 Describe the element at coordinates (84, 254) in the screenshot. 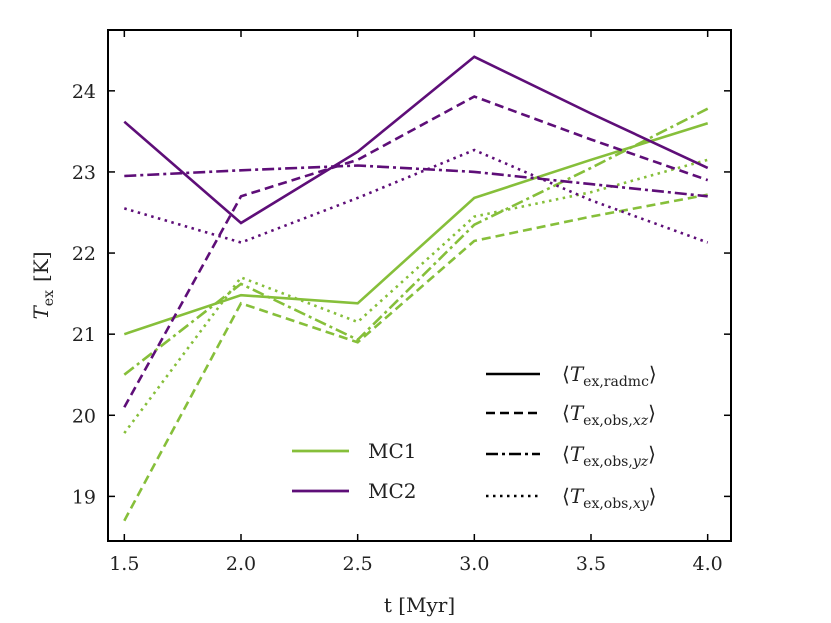

I see `y-tick-label: 22` at that location.